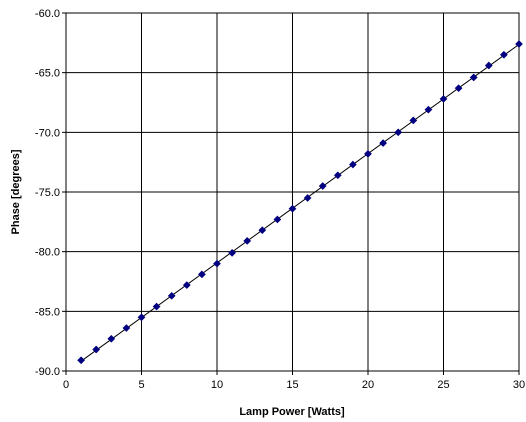 This screenshot has height=422, width=526. What do you see at coordinates (47, 372) in the screenshot?
I see `y-tick-label: -90.0` at bounding box center [47, 372].